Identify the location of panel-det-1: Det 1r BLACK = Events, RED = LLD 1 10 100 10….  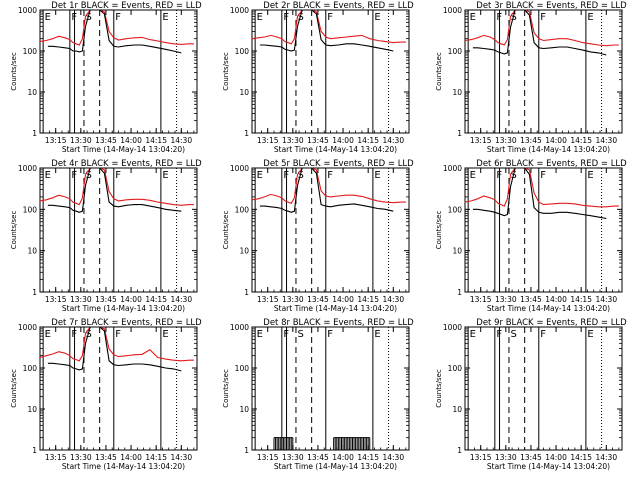
(106, 77).